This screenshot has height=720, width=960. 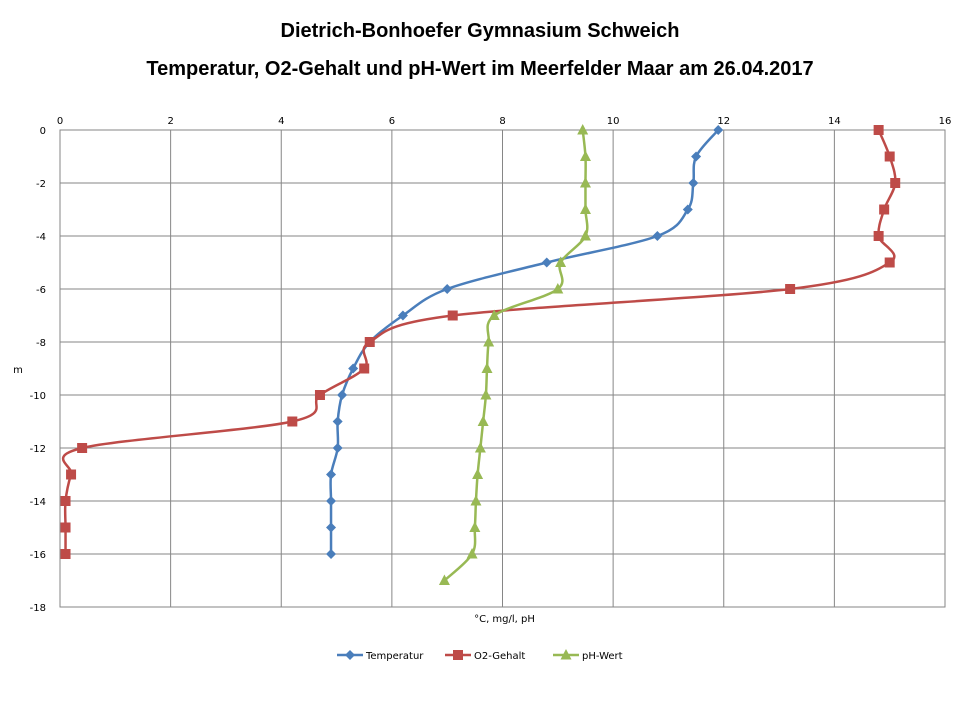 I want to click on y-tick-label: -10, so click(x=38, y=396).